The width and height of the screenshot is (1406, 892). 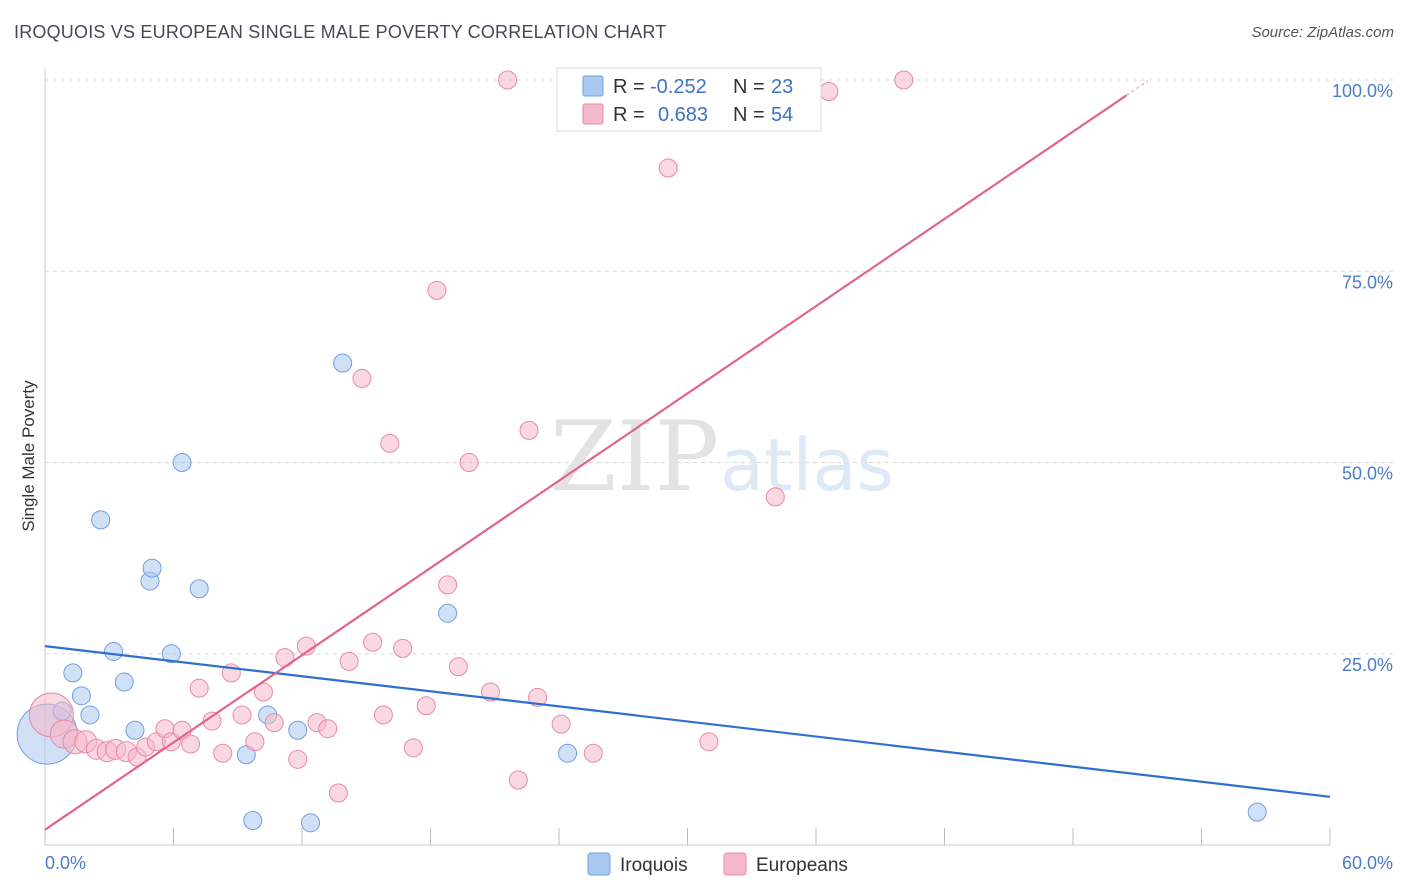 What do you see at coordinates (599, 864) in the screenshot?
I see `series-legend-swatch-iroquois` at bounding box center [599, 864].